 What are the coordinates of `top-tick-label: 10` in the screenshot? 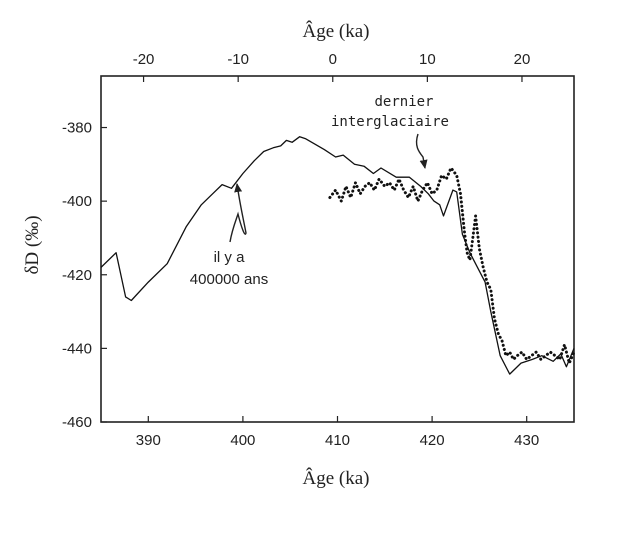 It's located at (427, 59).